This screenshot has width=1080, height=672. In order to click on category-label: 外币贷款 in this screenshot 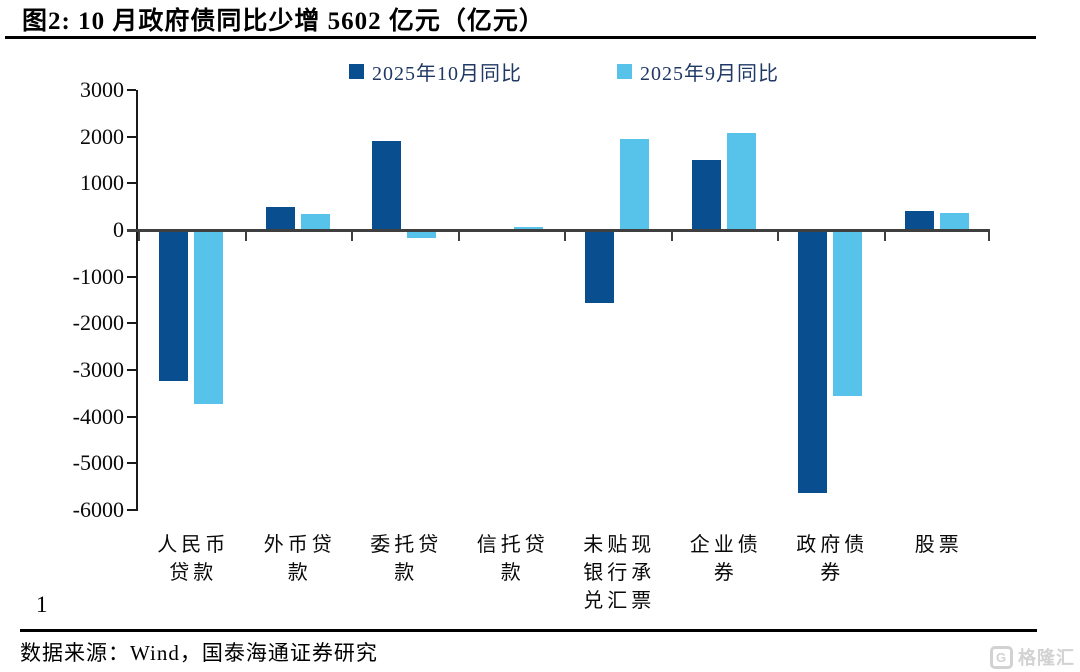, I will do `click(298, 559)`.